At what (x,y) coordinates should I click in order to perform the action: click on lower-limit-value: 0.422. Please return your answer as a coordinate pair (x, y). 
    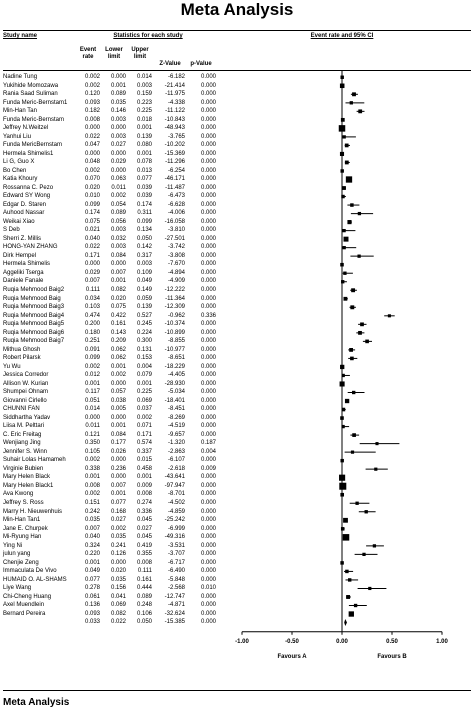
    Looking at the image, I should click on (118, 315).